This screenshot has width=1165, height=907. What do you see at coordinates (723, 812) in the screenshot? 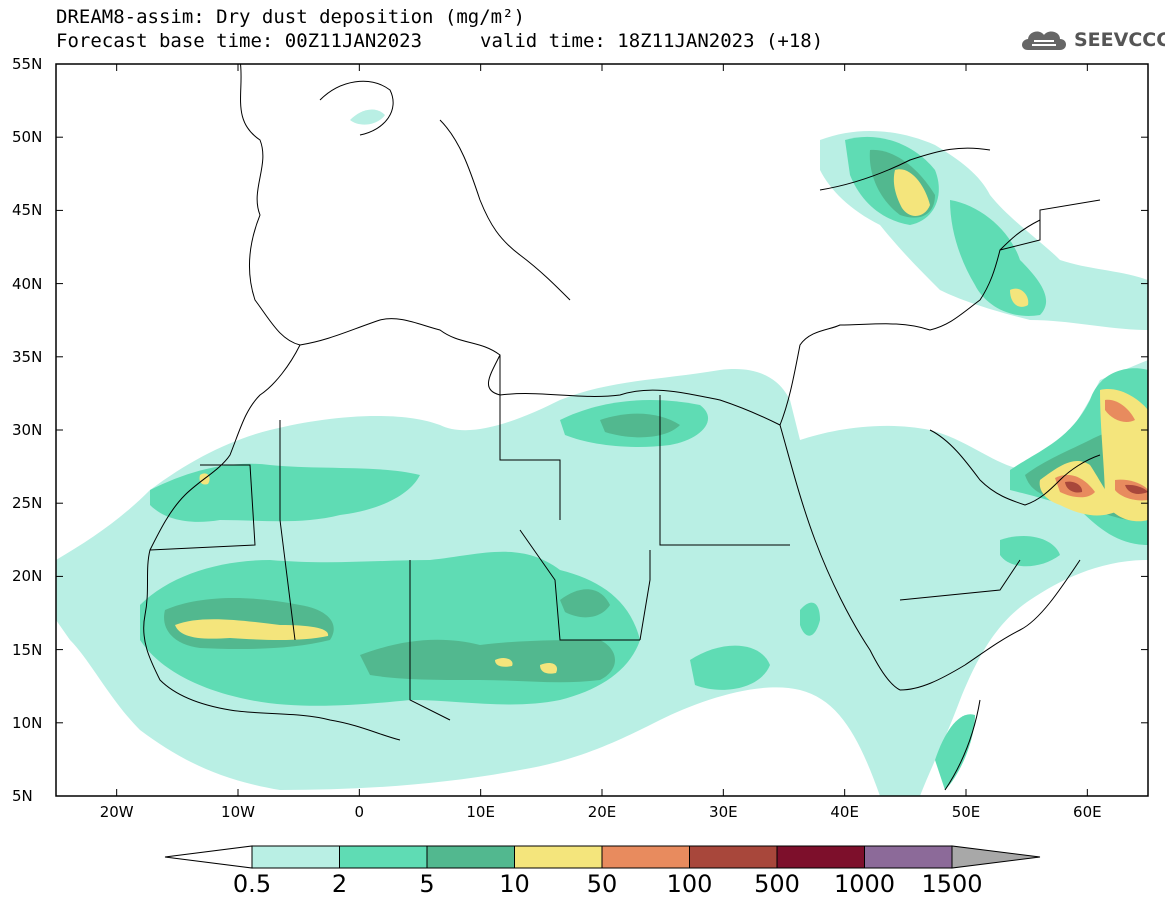
I see `lon-label: 30E` at bounding box center [723, 812].